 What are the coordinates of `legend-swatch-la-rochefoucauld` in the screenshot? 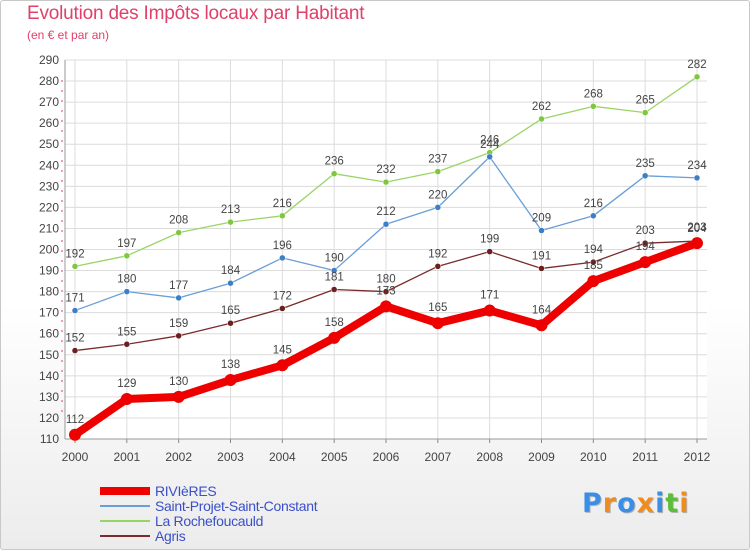 It's located at (125, 521).